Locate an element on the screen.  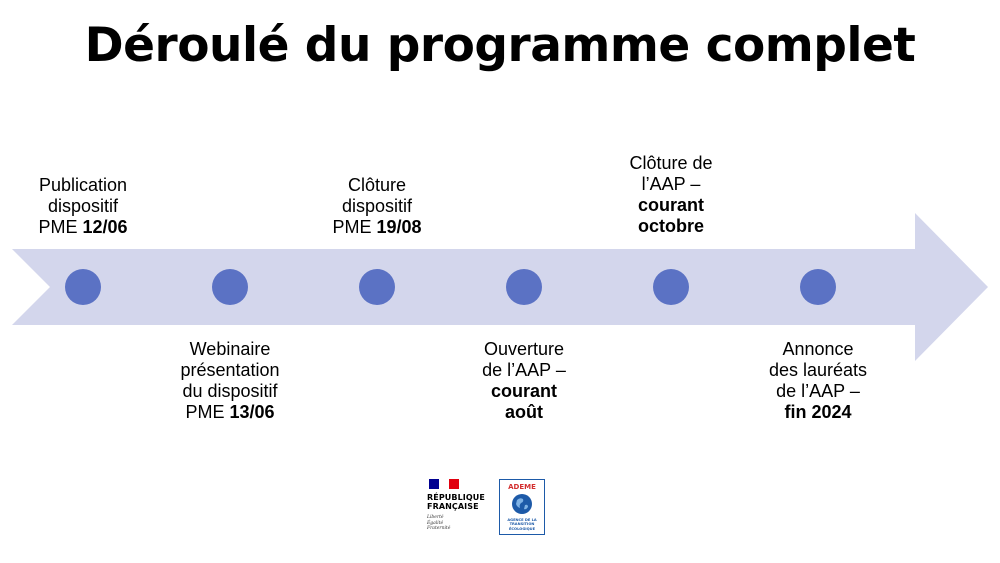
motto-line: Liberté is located at coordinates (435, 517).